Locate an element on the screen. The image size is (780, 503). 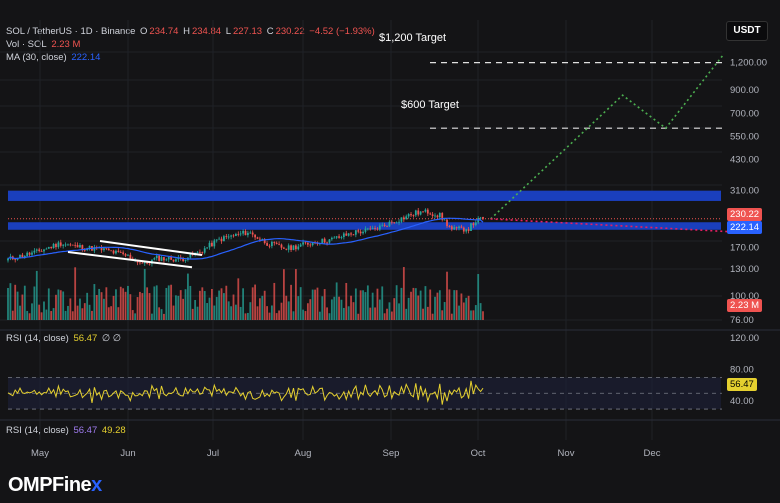
volume-badge: 2.23 M is located at coordinates (745, 305).